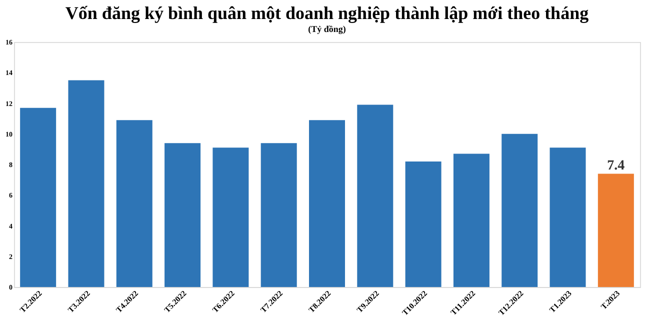 Image resolution: width=650 pixels, height=322 pixels. Describe the element at coordinates (616, 166) in the screenshot. I see `data-label: 7.4` at that location.